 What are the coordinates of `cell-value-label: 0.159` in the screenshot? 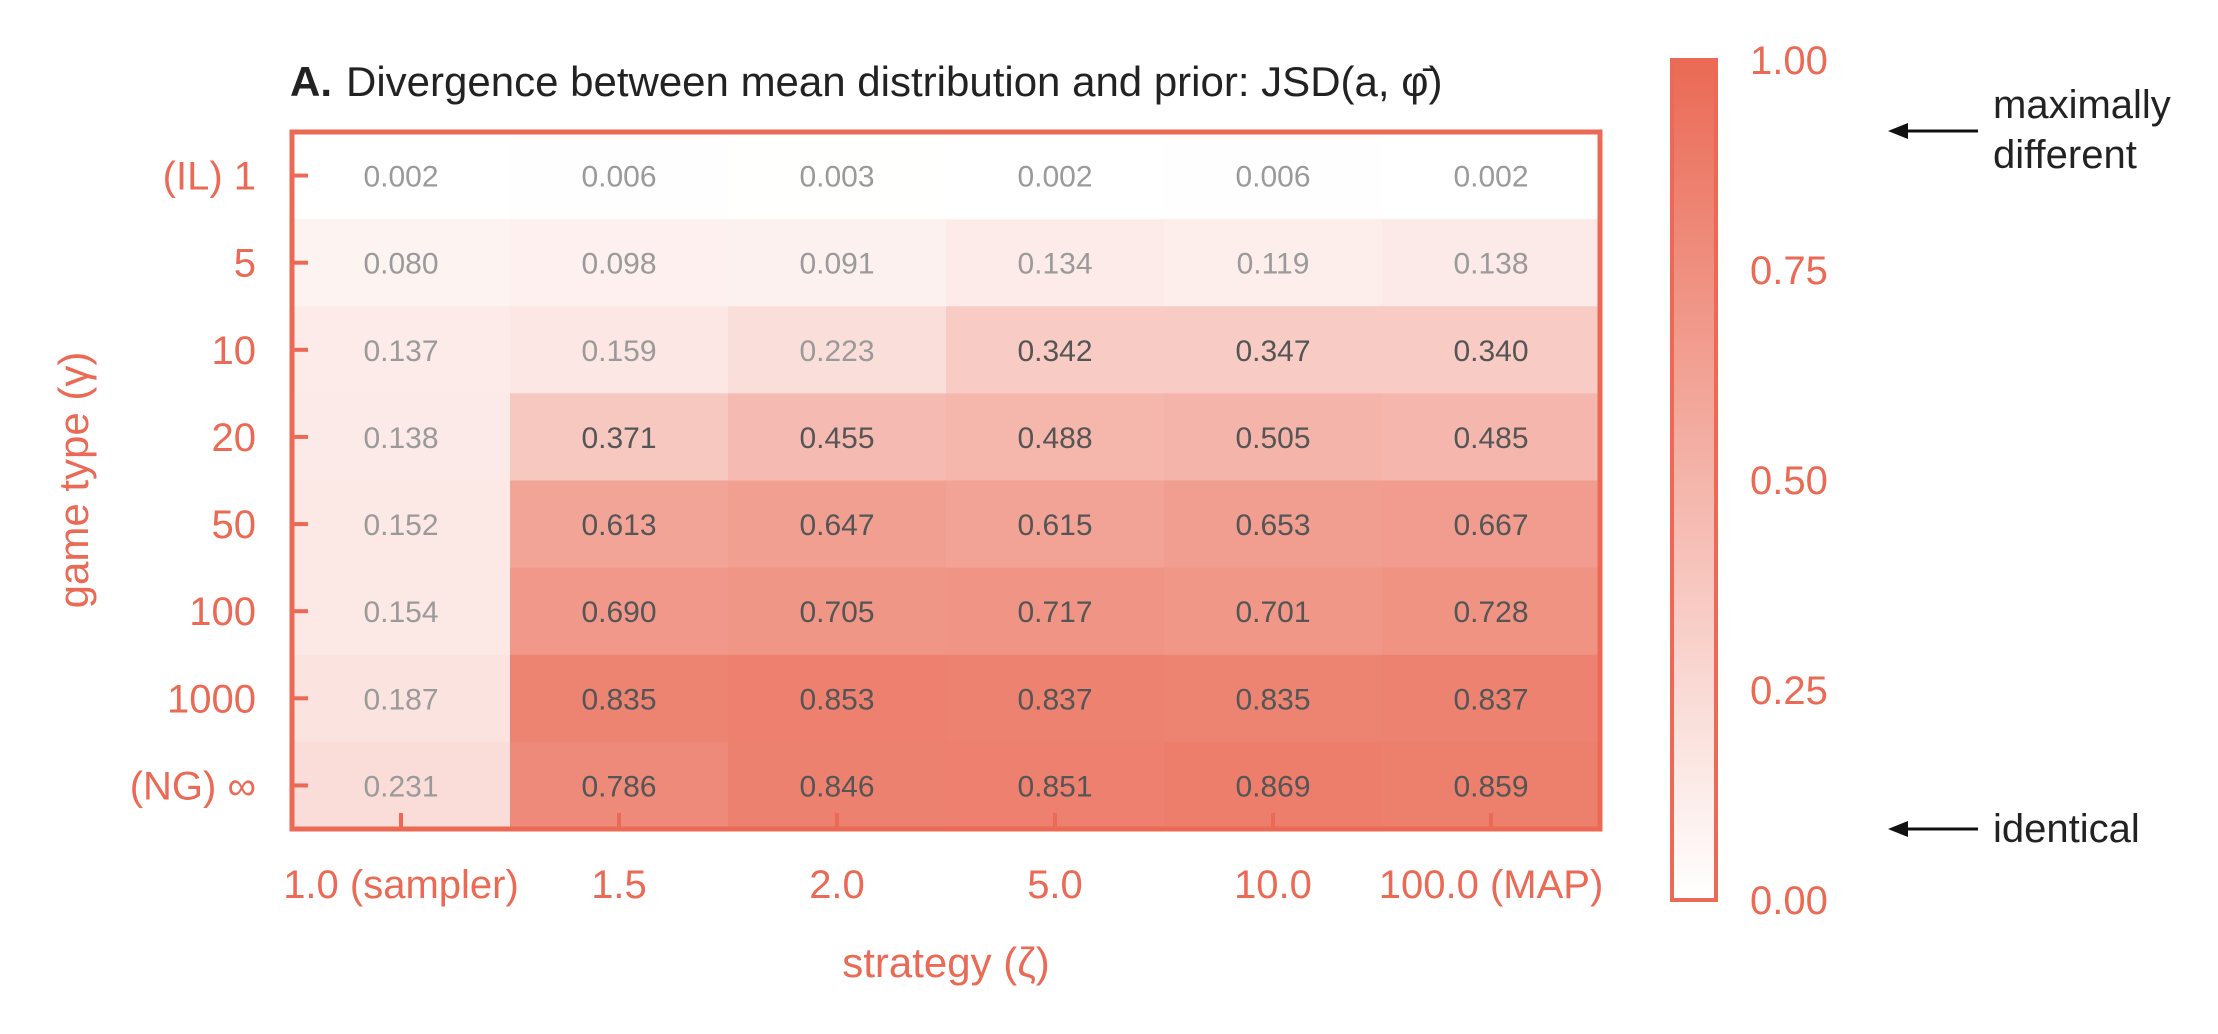 It's located at (618, 351).